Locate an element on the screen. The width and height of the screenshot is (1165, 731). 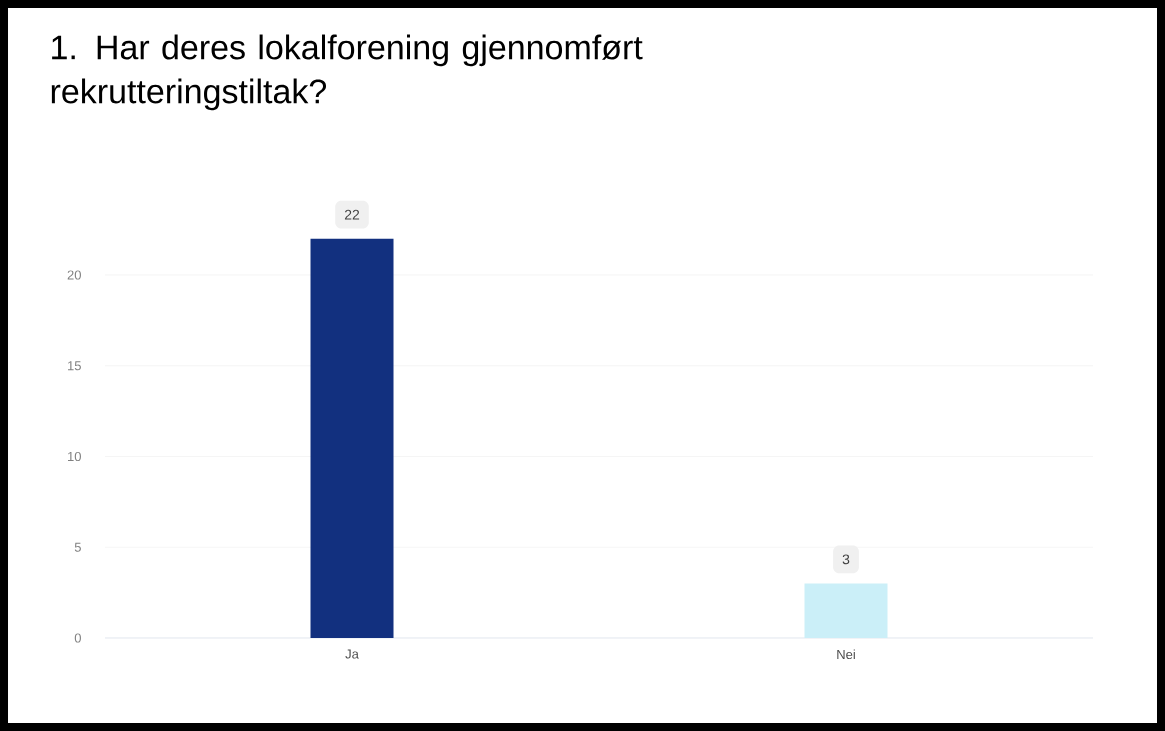
data-label: 3 is located at coordinates (846, 559).